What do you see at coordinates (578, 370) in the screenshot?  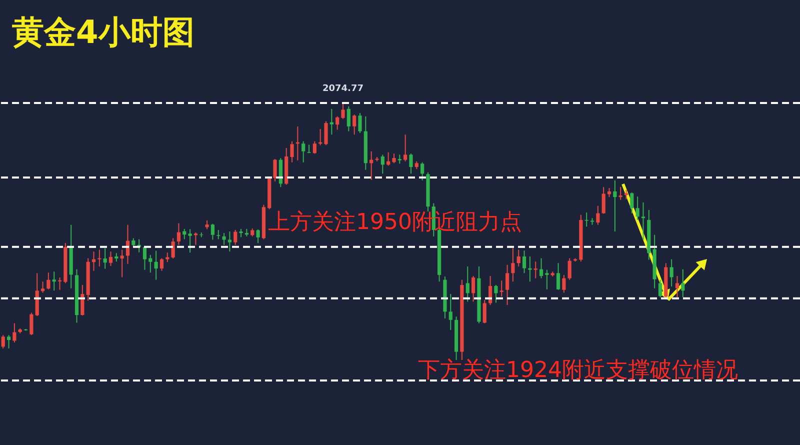 I see `annotation: 下方关注1924附近支撑破位情况` at bounding box center [578, 370].